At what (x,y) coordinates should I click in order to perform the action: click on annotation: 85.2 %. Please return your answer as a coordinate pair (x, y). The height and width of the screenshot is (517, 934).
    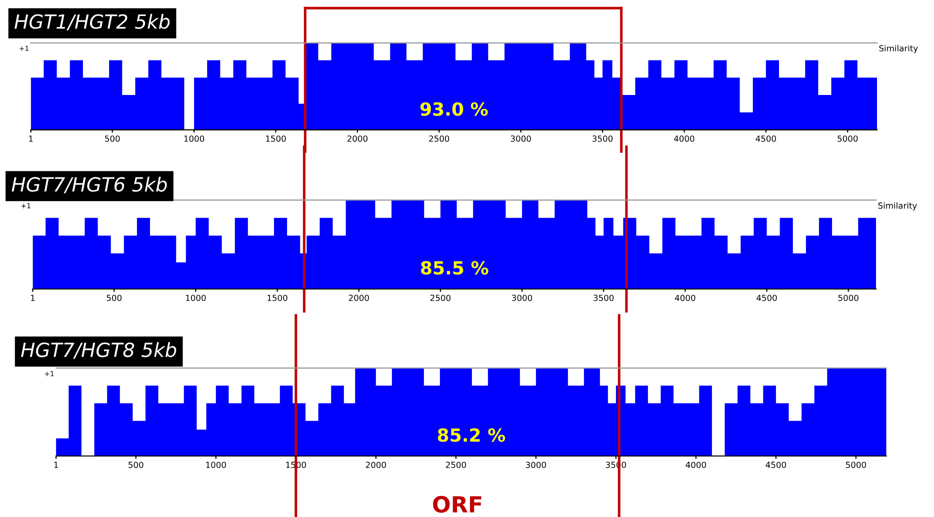
    Looking at the image, I should click on (472, 435).